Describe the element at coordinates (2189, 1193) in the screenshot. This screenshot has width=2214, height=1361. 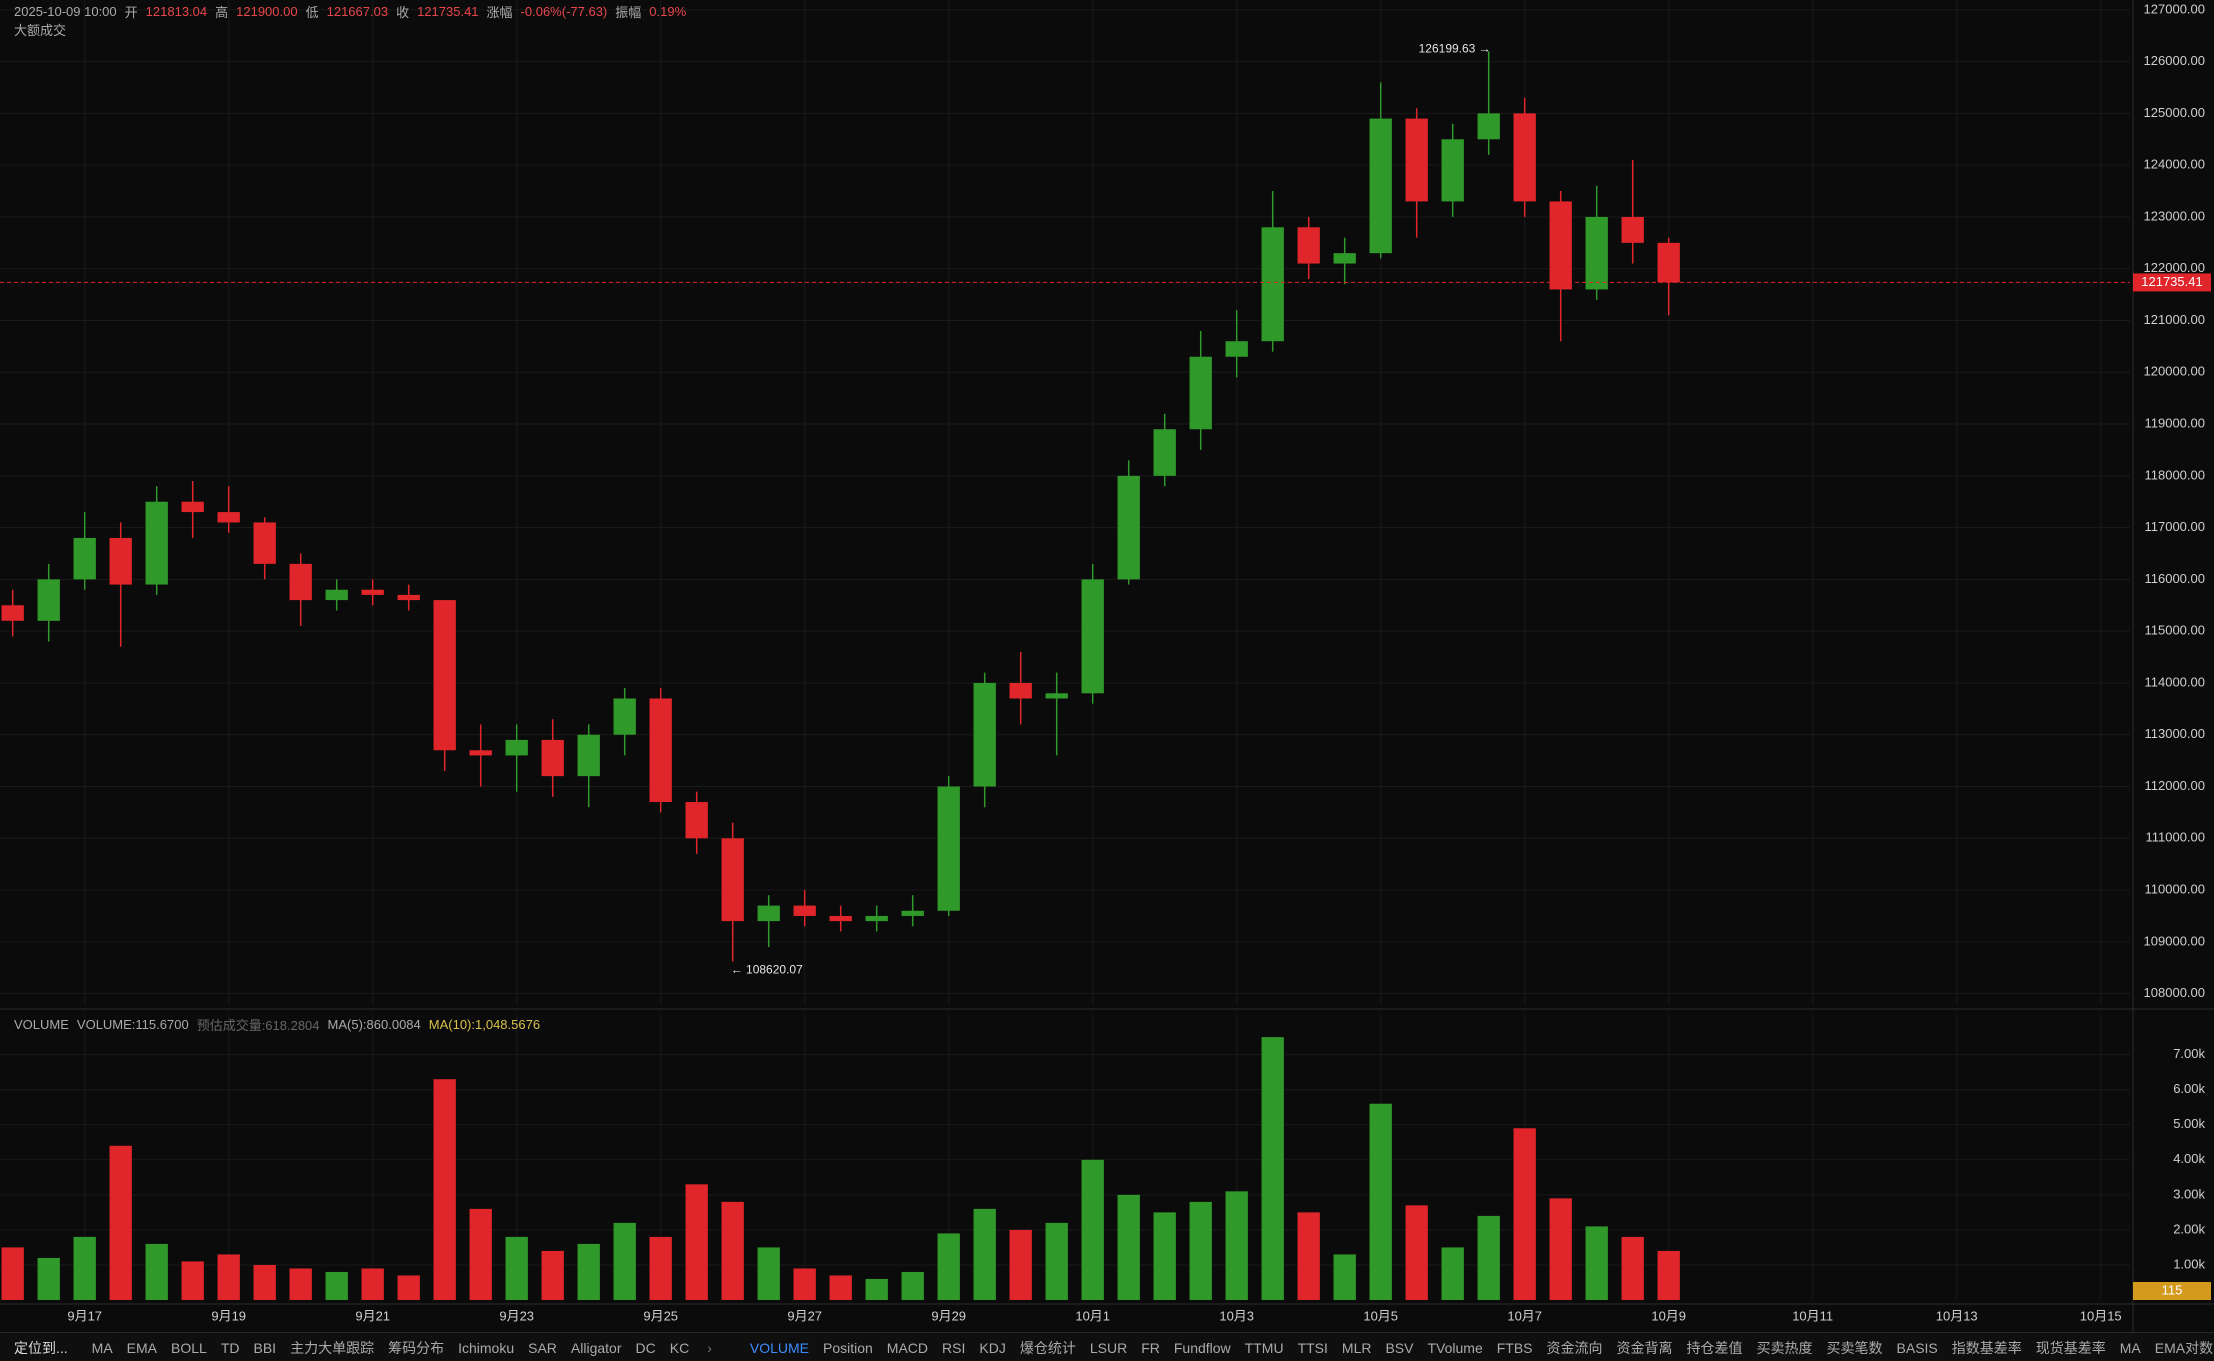
I see `volume-tick-label: 3.00k` at that location.